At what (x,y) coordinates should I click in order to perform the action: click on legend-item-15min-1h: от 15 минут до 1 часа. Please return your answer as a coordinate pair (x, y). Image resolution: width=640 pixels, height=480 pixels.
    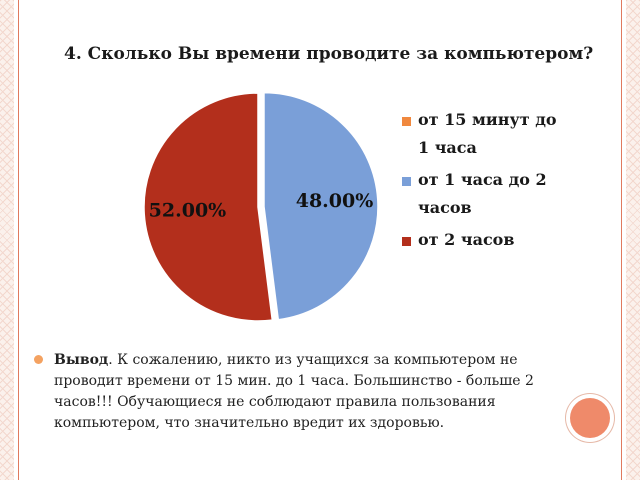
    Looking at the image, I should click on (502, 134).